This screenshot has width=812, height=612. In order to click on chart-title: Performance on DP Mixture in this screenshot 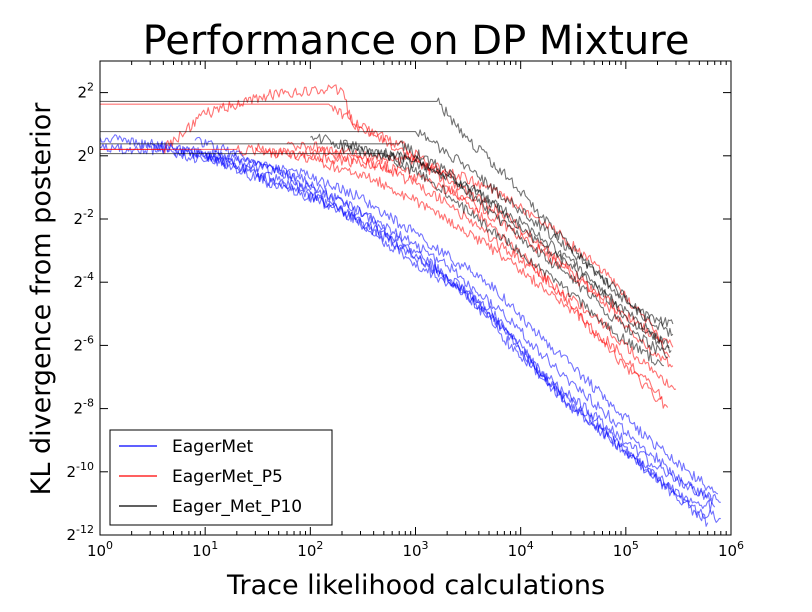, I will do `click(416, 41)`.